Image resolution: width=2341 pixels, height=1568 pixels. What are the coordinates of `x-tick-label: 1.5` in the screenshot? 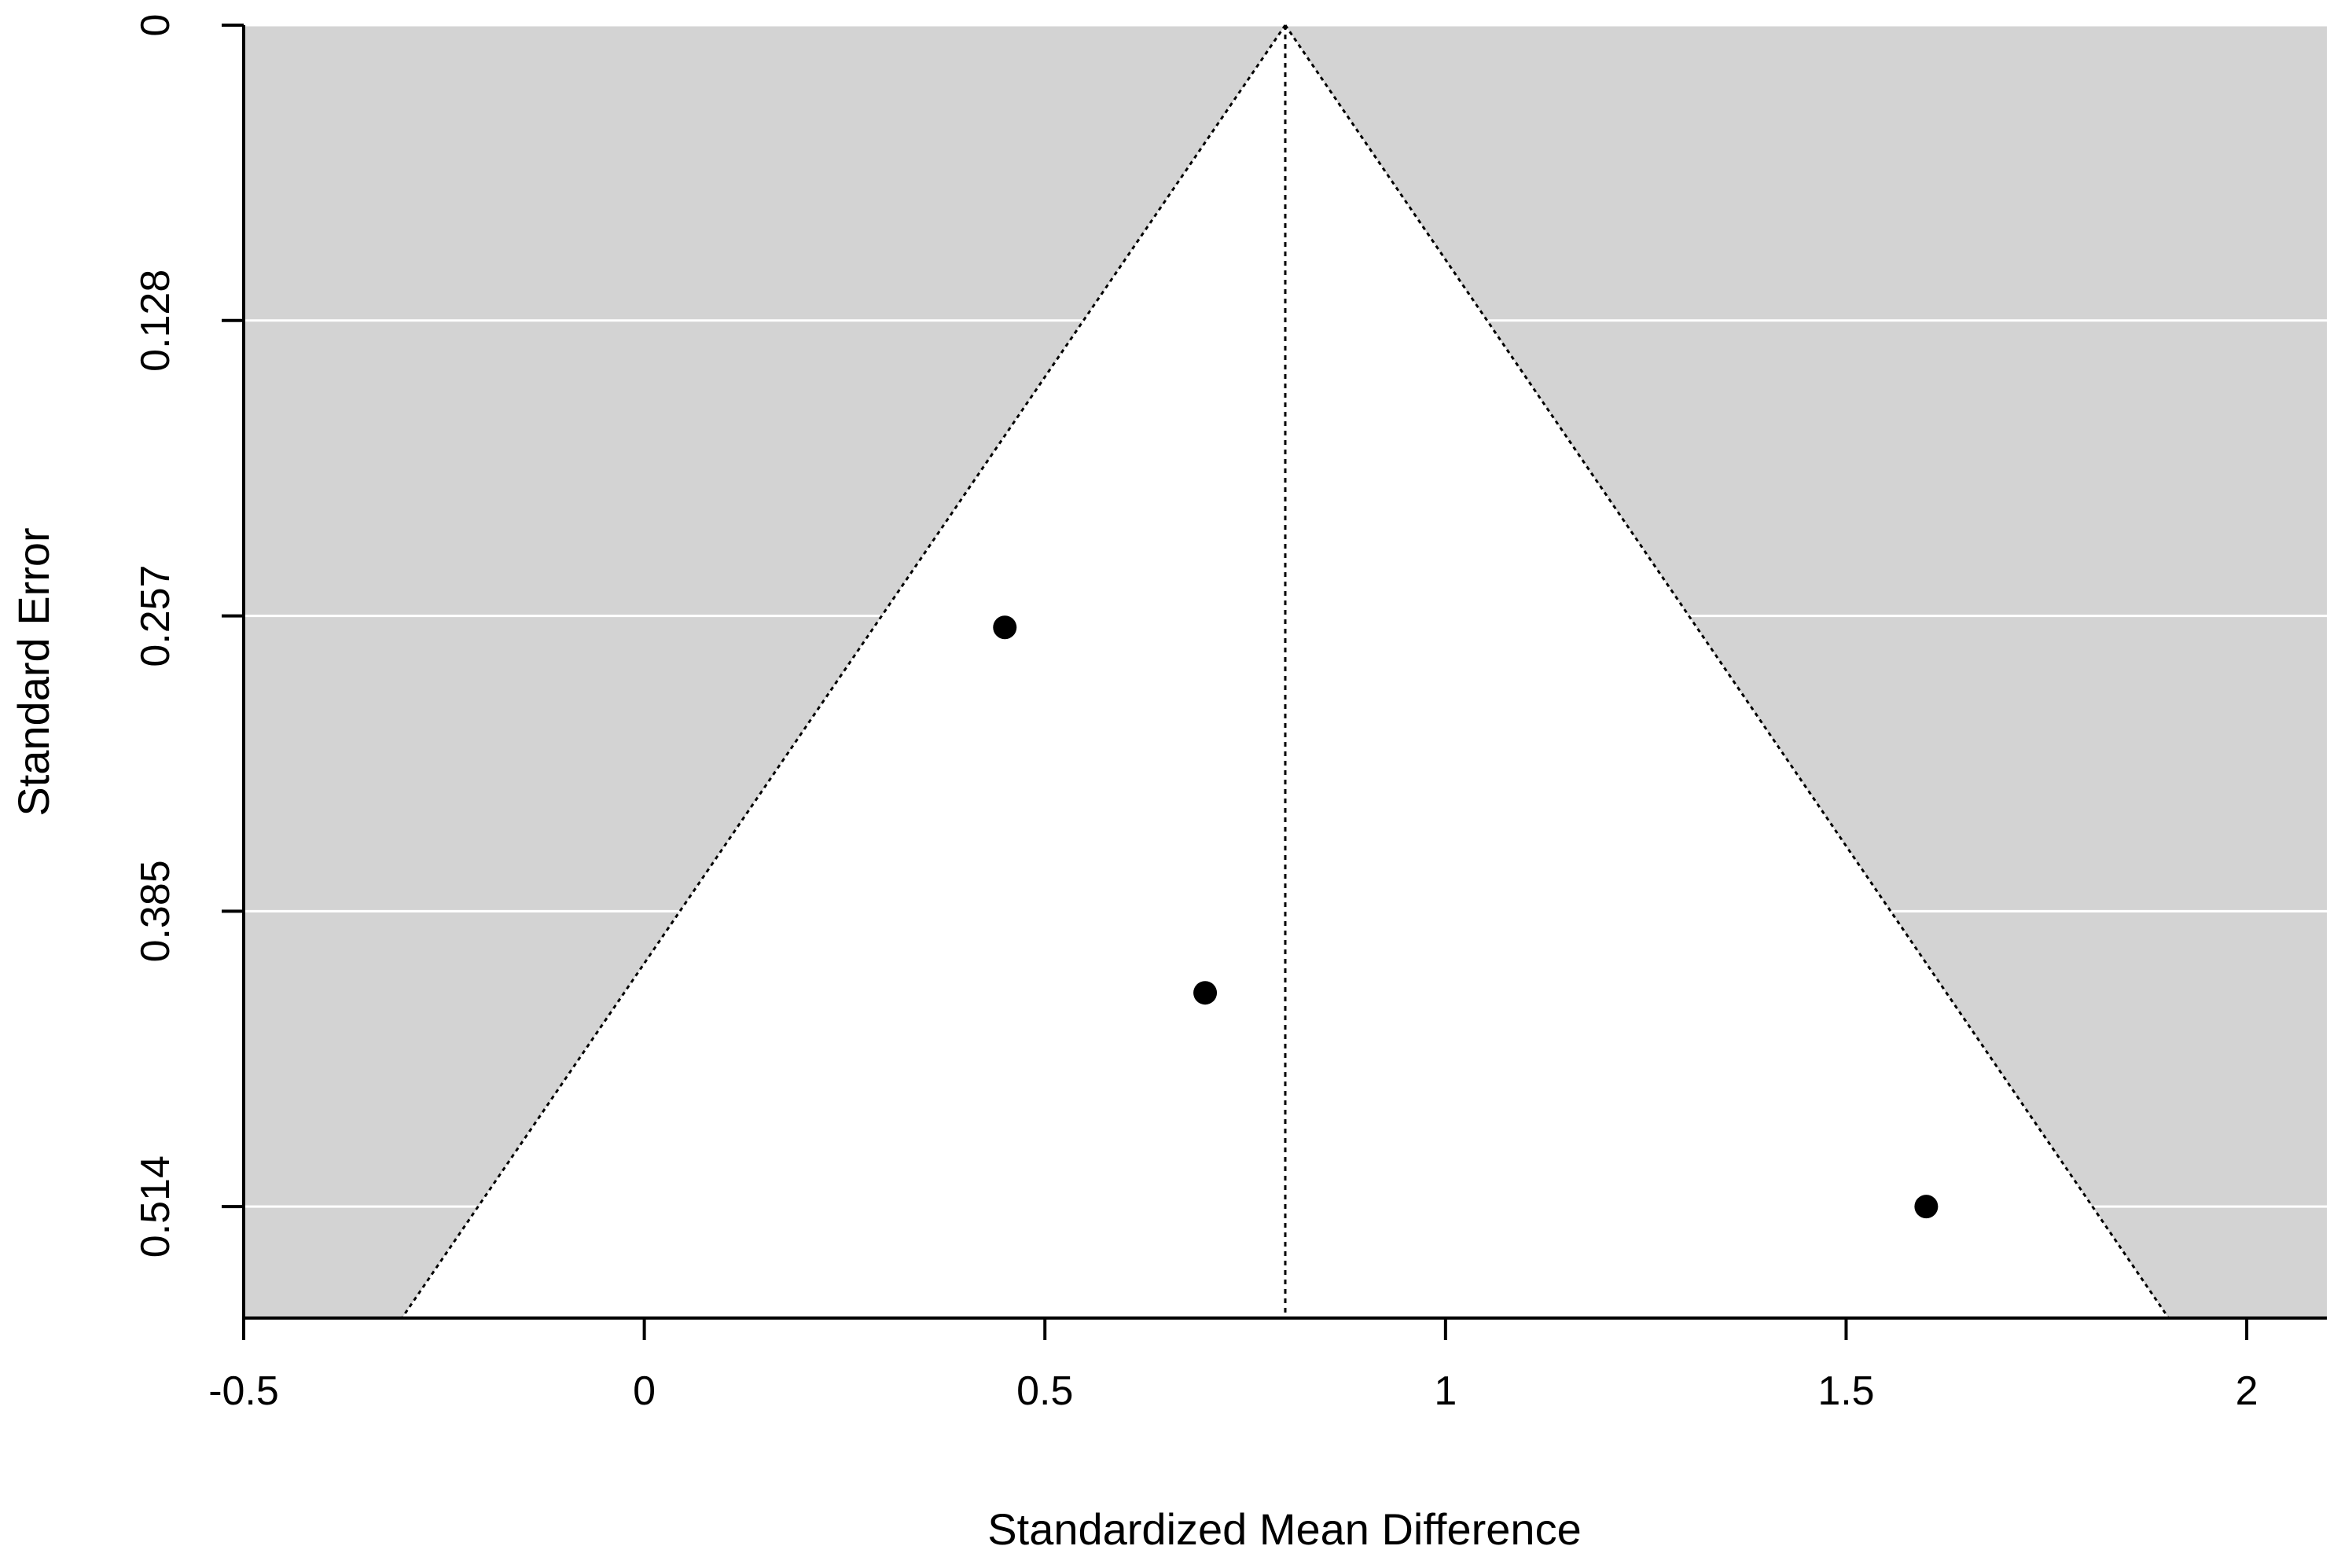 It's located at (1845, 1391).